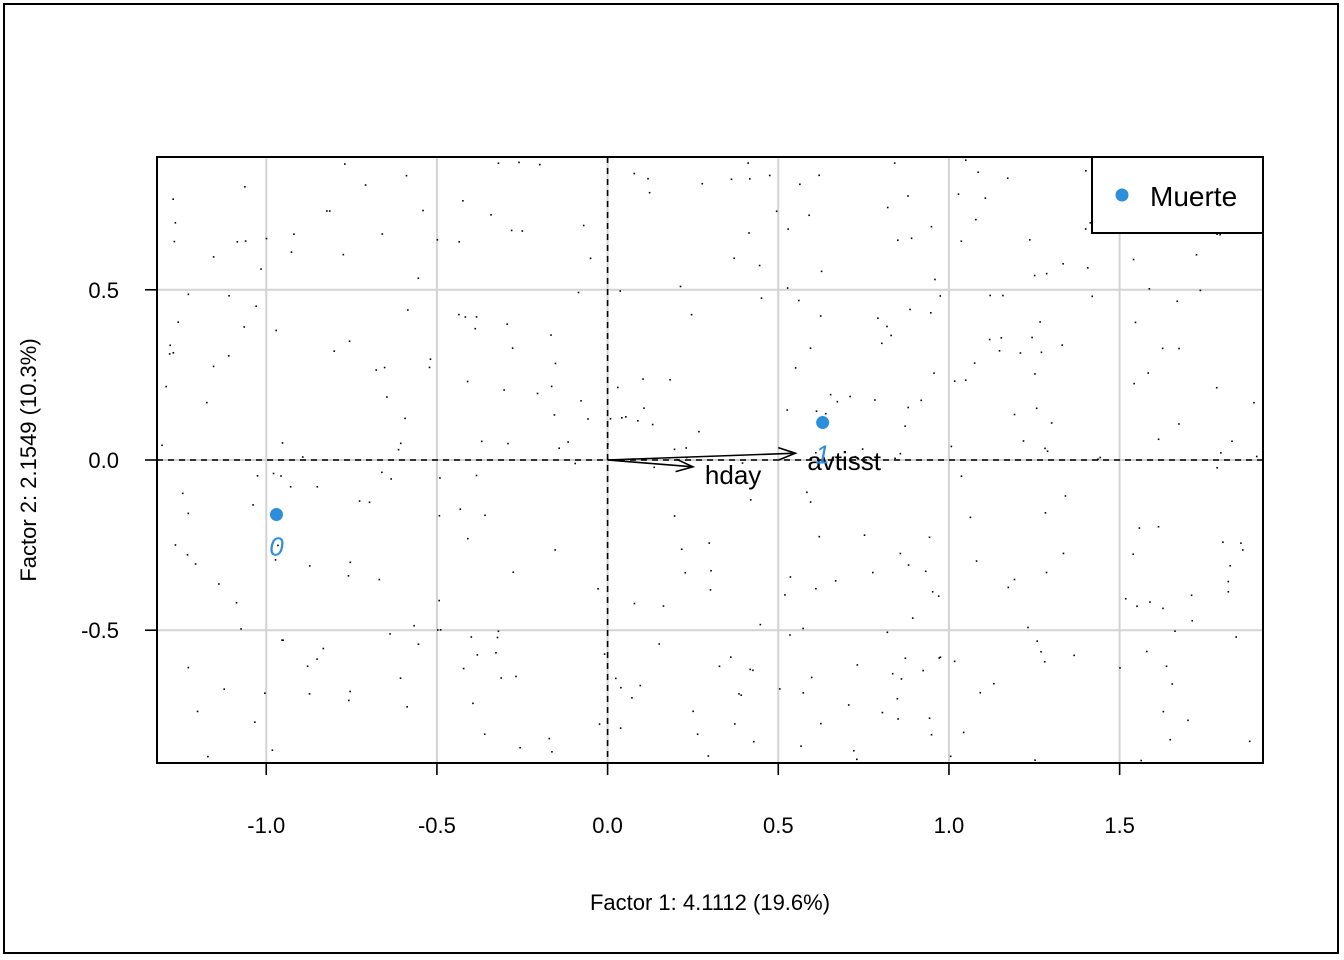 Image resolution: width=1344 pixels, height=960 pixels. I want to click on arrow-head-hday, so click(685, 465).